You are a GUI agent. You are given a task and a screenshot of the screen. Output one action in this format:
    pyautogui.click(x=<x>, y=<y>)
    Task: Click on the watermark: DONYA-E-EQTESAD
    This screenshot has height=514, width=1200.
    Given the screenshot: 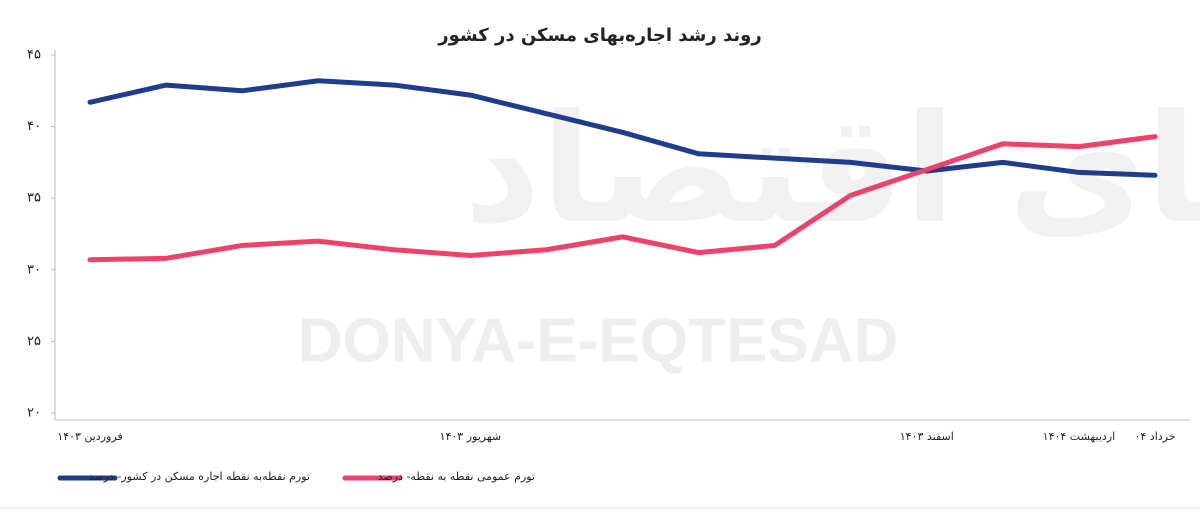 What is the action you would take?
    pyautogui.click(x=598, y=340)
    